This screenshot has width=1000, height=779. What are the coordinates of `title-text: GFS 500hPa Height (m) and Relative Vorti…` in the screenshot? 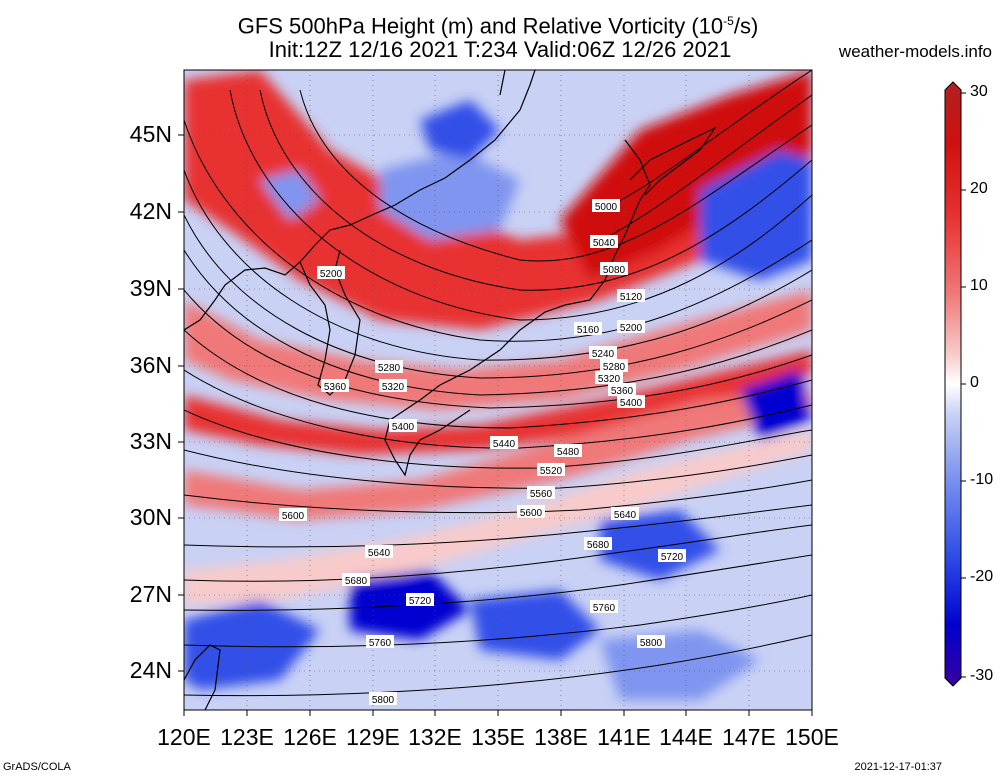 It's located at (480, 26).